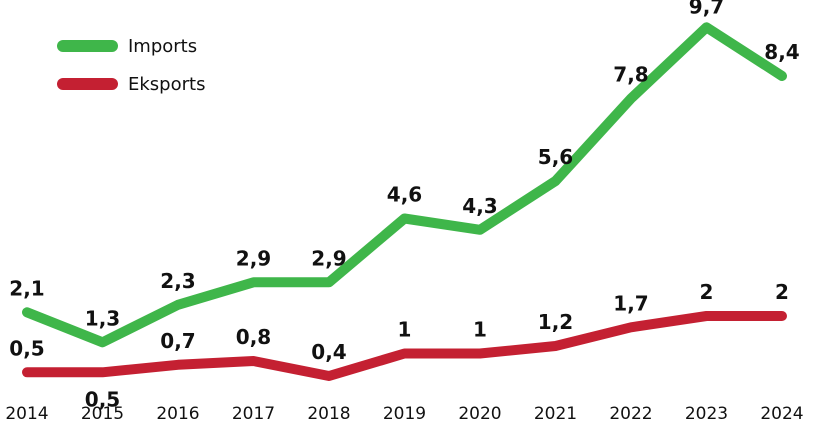 The image size is (820, 429). Describe the element at coordinates (480, 353) in the screenshot. I see `data-point-eksports-2020` at that location.